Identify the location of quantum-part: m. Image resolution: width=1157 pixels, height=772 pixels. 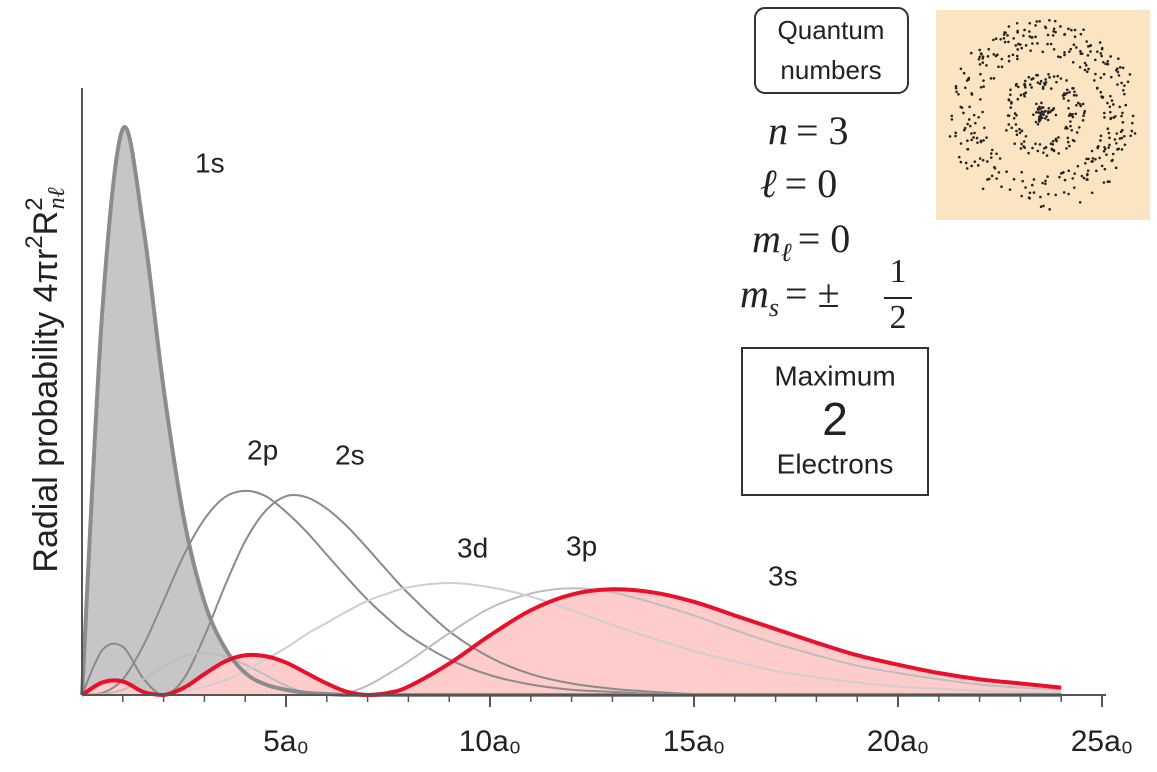
(766, 238).